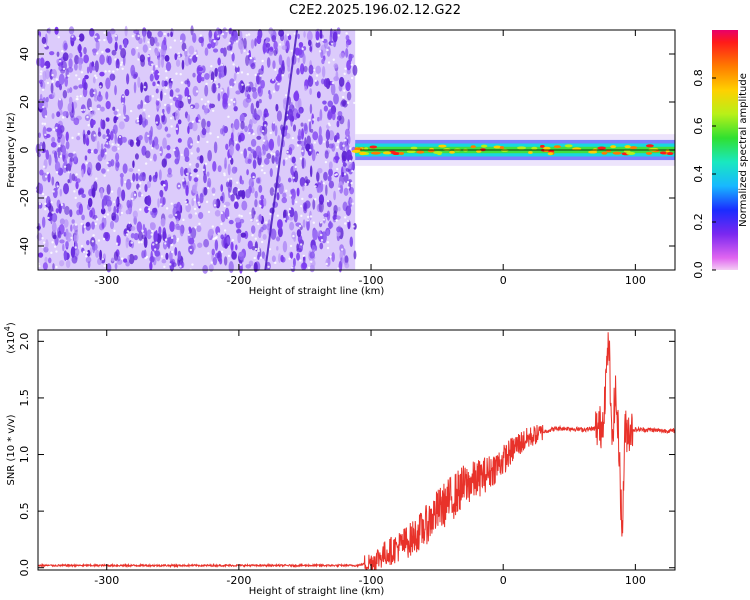  Describe the element at coordinates (442, 146) in the screenshot. I see `spectrogram-band-peak` at that location.